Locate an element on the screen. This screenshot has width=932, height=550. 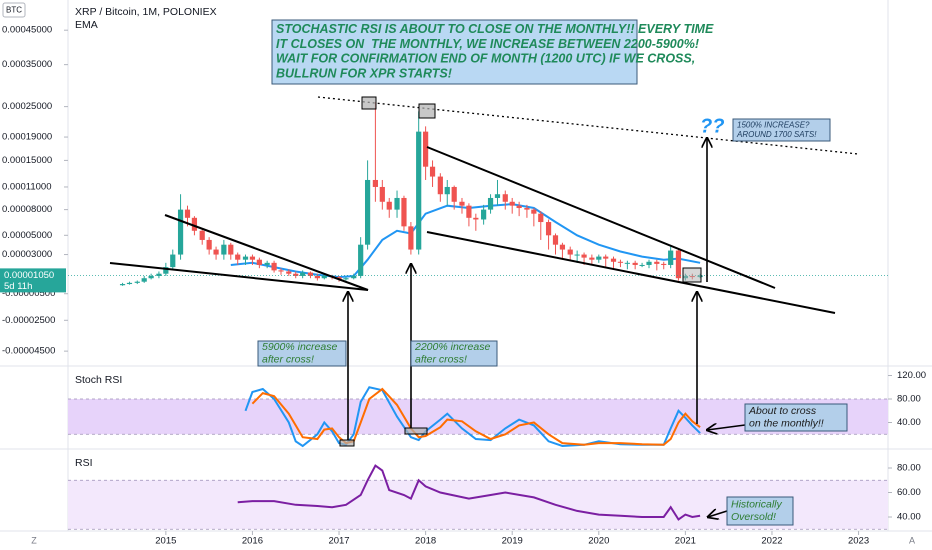
annotation-text: 2200% increase is located at coordinates (452, 347).